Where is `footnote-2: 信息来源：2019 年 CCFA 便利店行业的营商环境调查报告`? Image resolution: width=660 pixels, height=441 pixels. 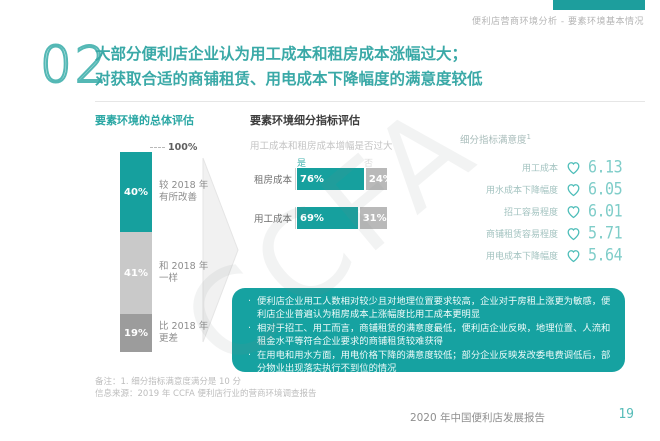 footnote-2: 信息来源：2019 年 CCFA 便利店行业的营商环境调查报告 is located at coordinates (206, 394).